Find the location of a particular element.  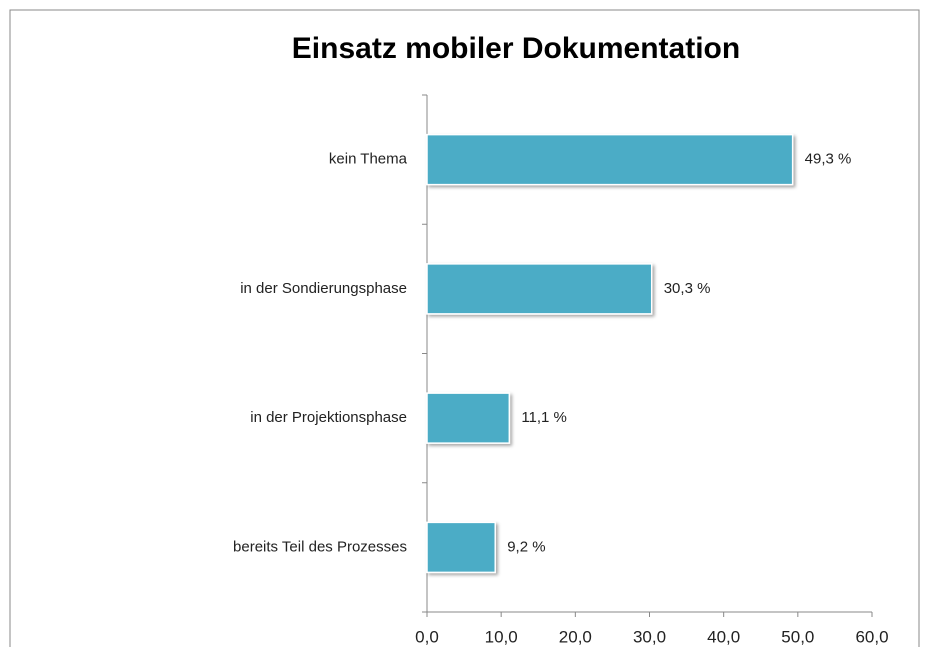

chart-title: Einsatz mobiler Dokumentation is located at coordinates (516, 48).